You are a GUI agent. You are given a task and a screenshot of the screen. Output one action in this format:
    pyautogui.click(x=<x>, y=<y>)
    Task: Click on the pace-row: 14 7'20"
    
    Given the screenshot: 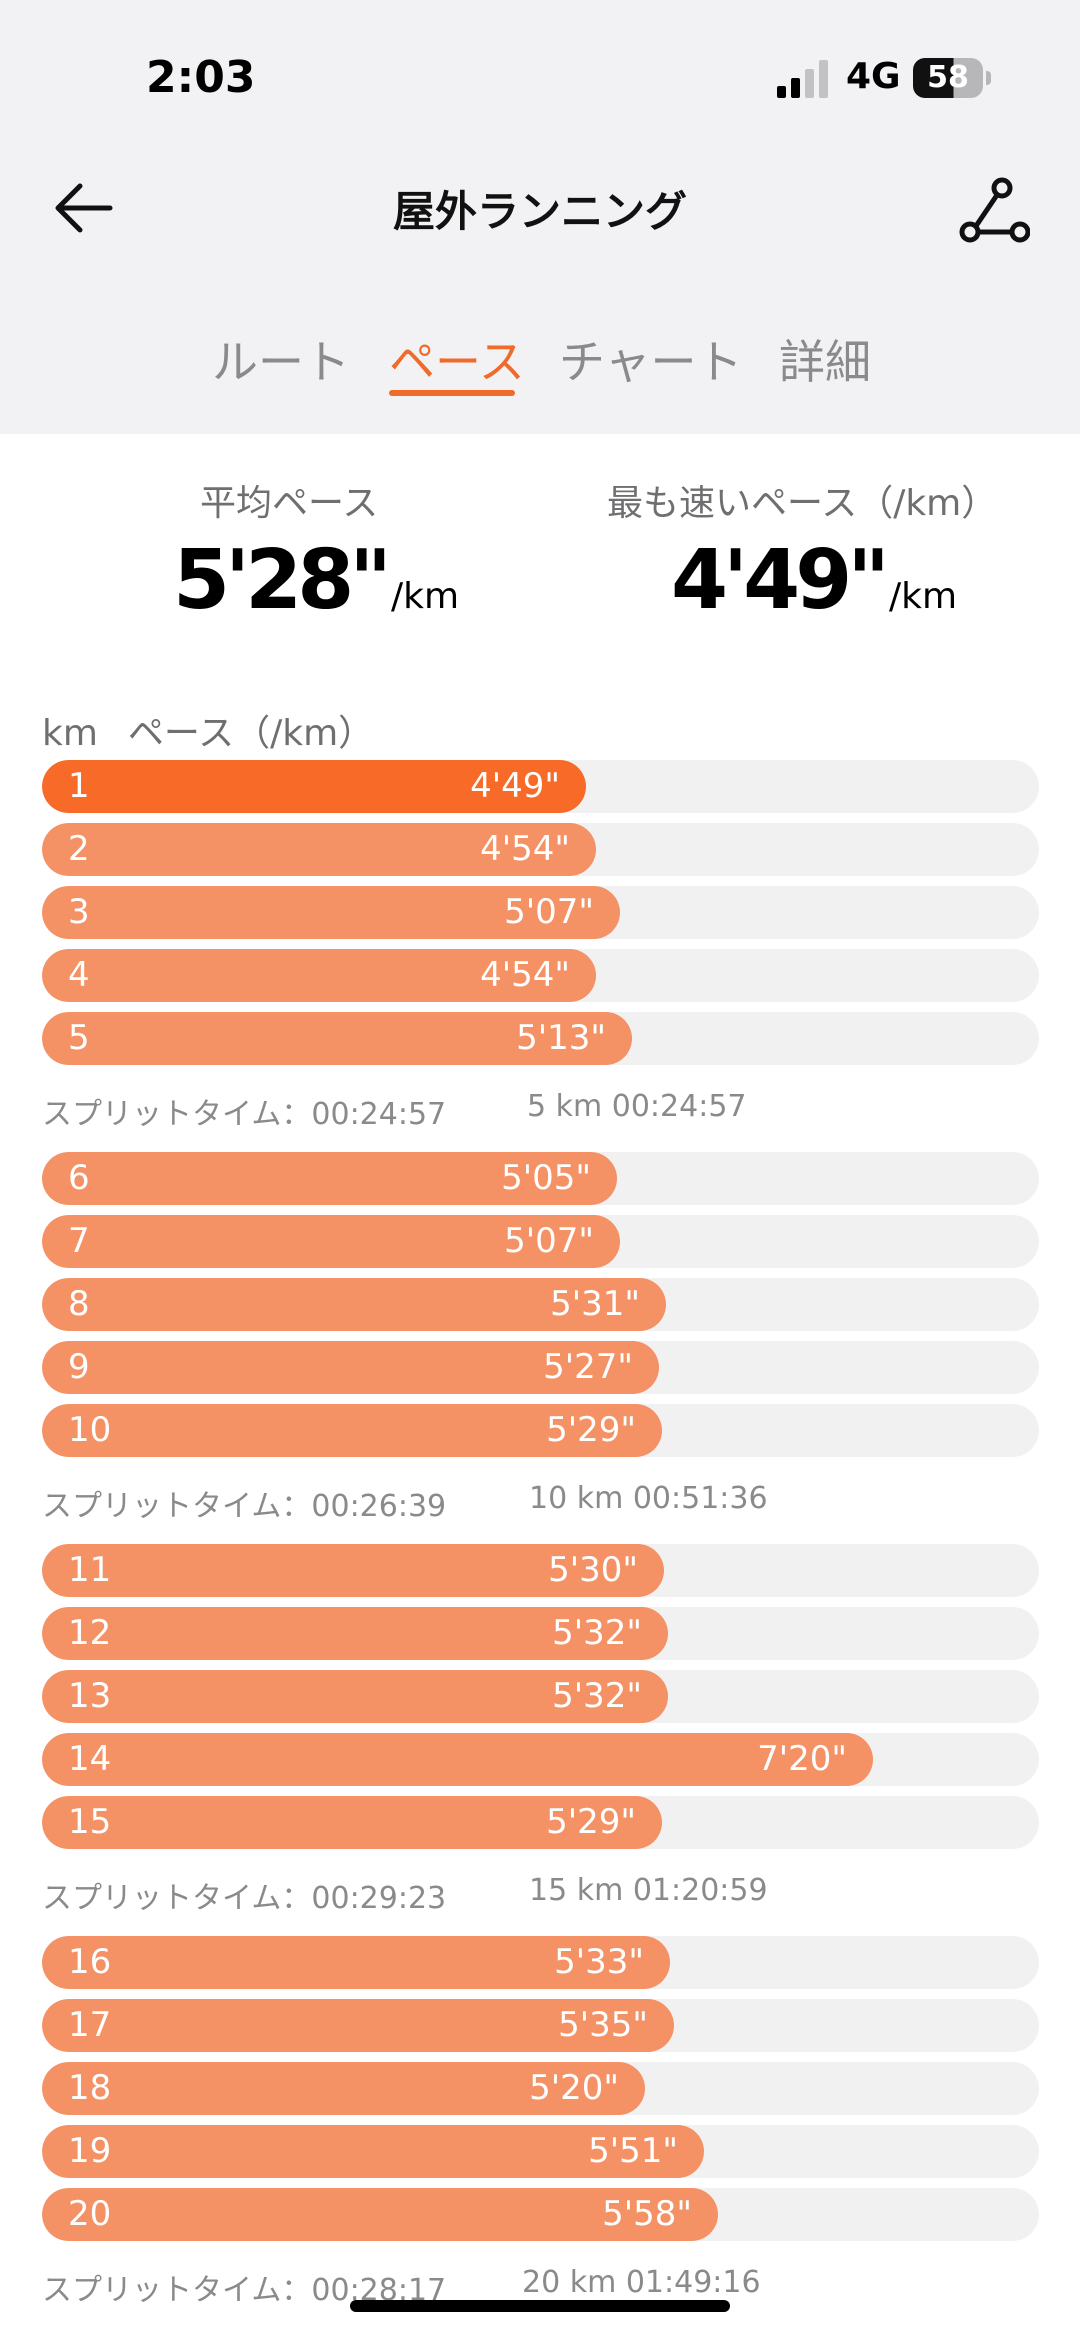 What is the action you would take?
    pyautogui.click(x=540, y=1759)
    